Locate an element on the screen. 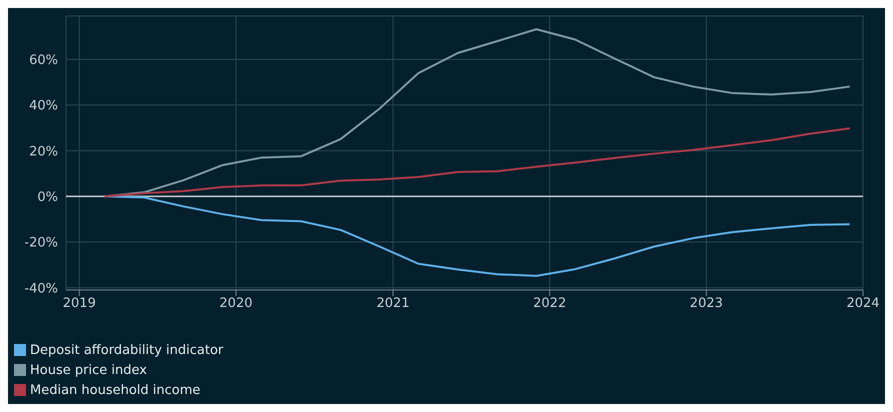  line-series is located at coordinates (477, 162).